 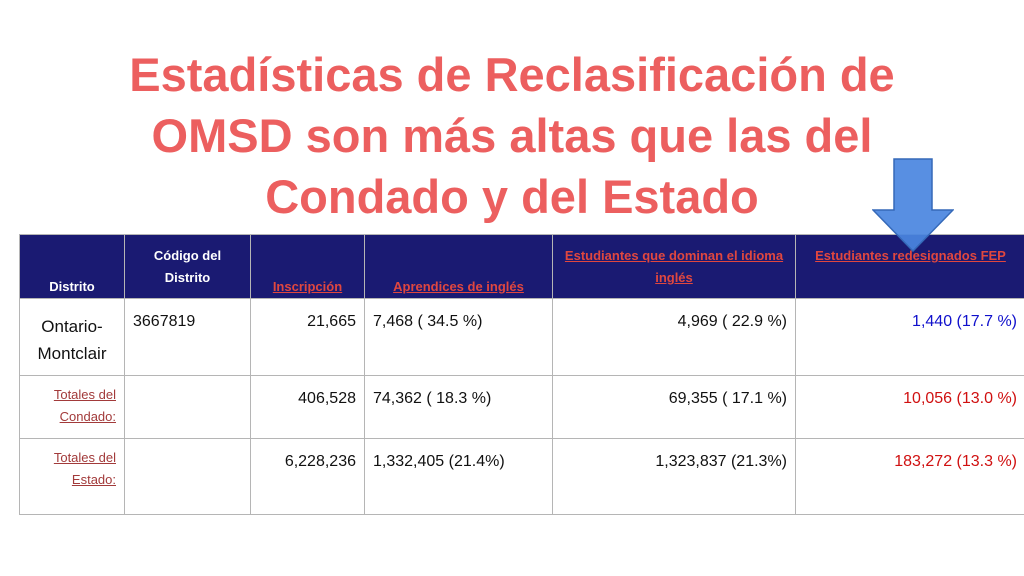 I want to click on title-line-1: Estadísticas de Reclasificación de, so click(x=512, y=74).